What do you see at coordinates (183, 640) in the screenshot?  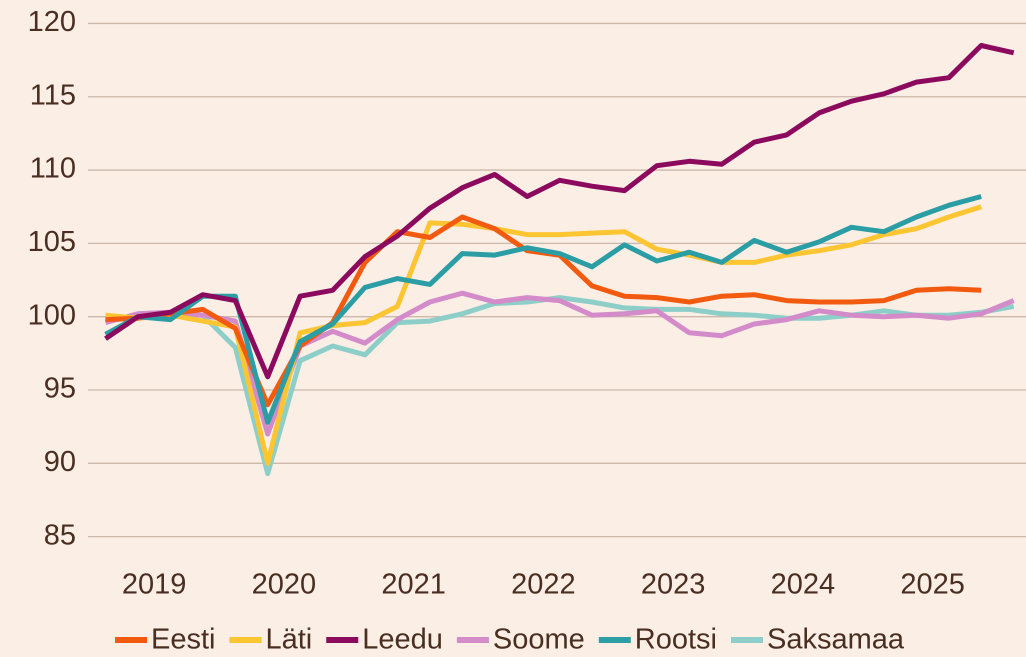 I see `legend-label: Eesti` at bounding box center [183, 640].